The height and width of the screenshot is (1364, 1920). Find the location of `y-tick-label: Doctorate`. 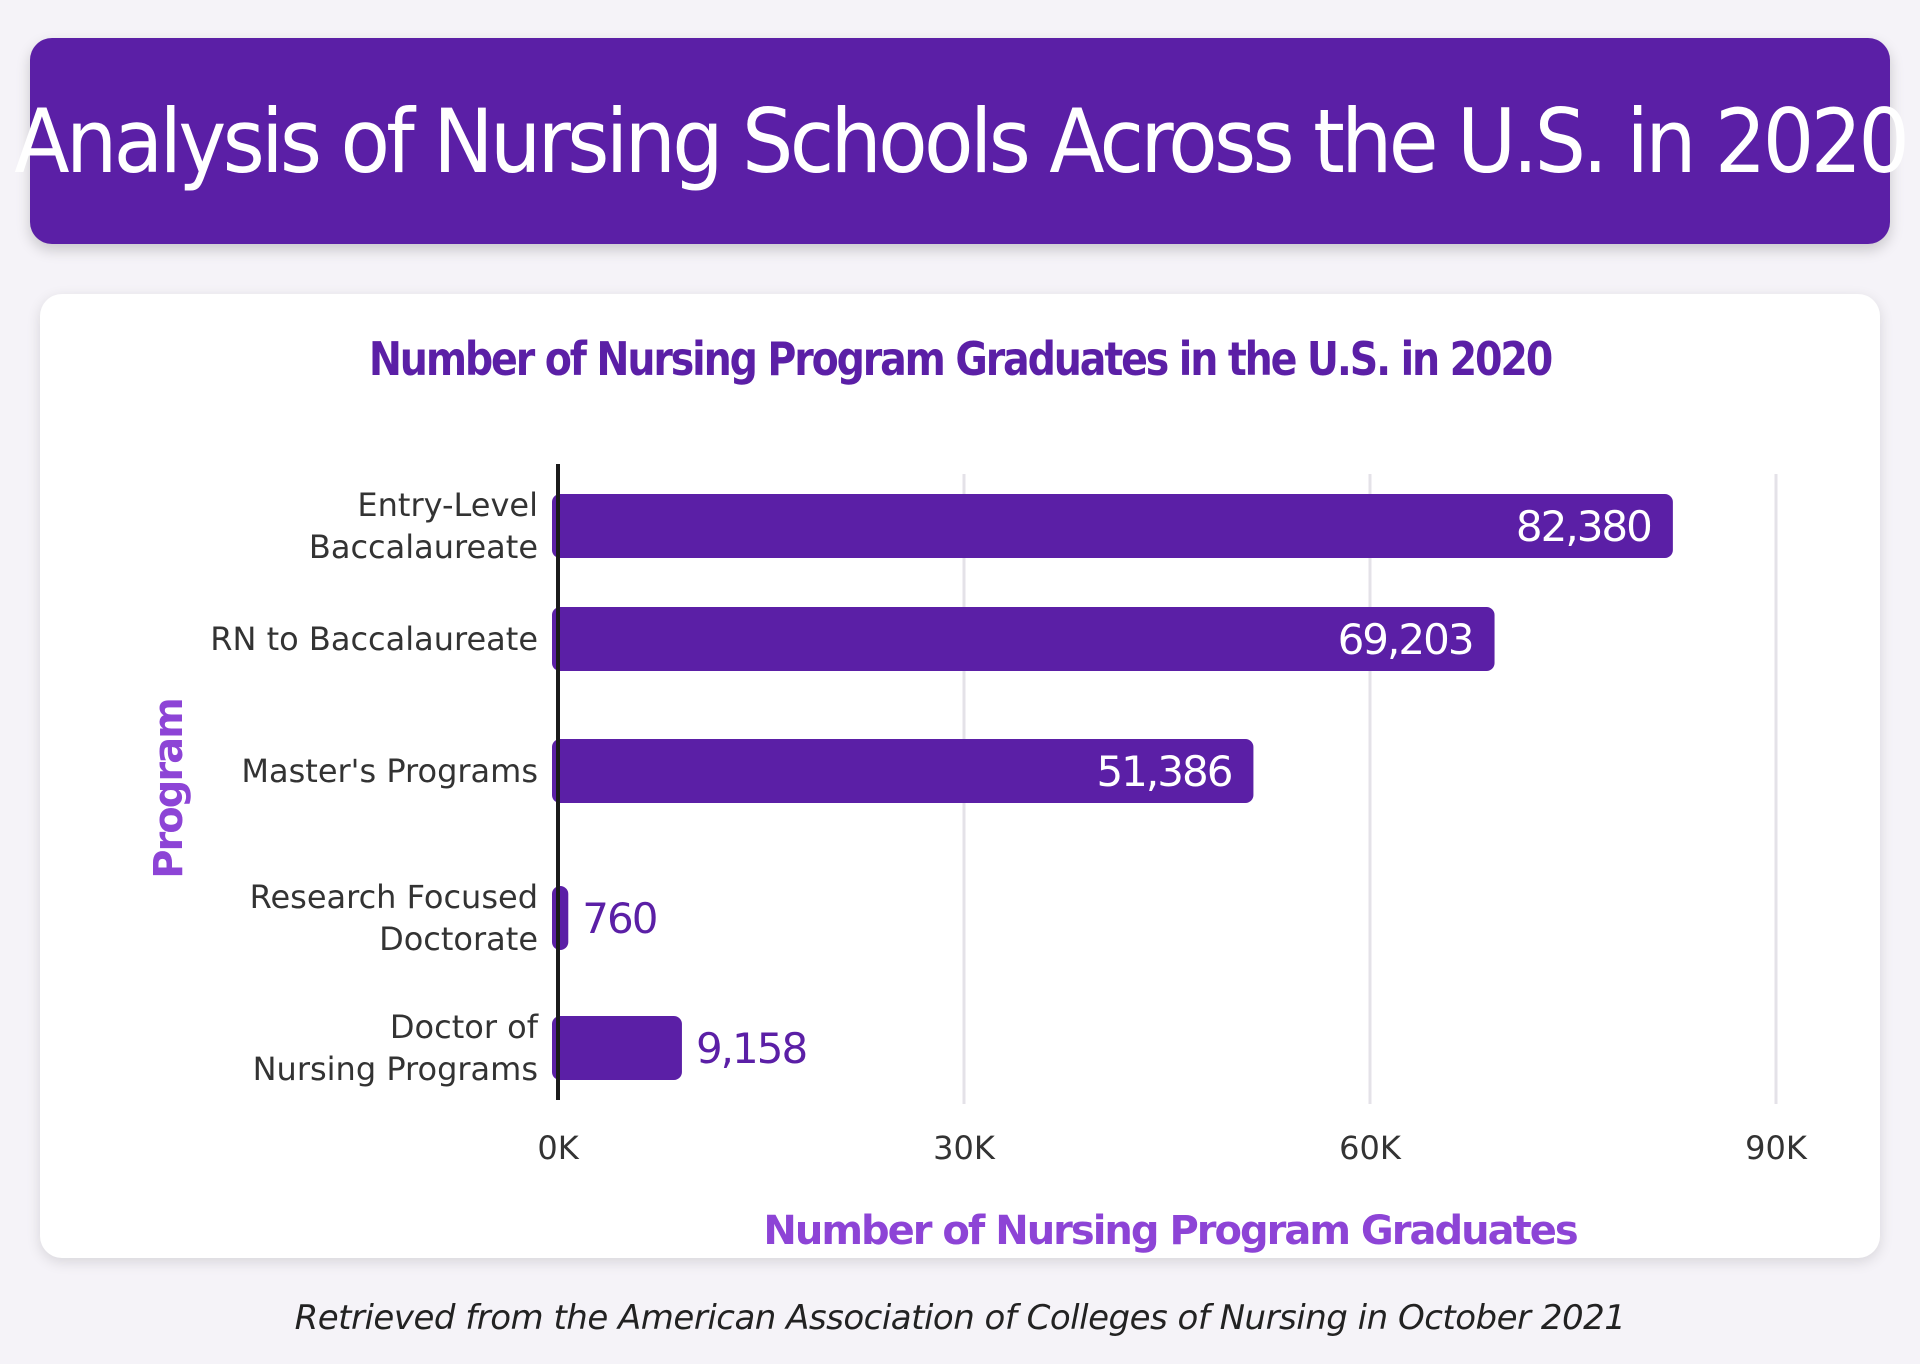

y-tick-label: Doctorate is located at coordinates (458, 939).